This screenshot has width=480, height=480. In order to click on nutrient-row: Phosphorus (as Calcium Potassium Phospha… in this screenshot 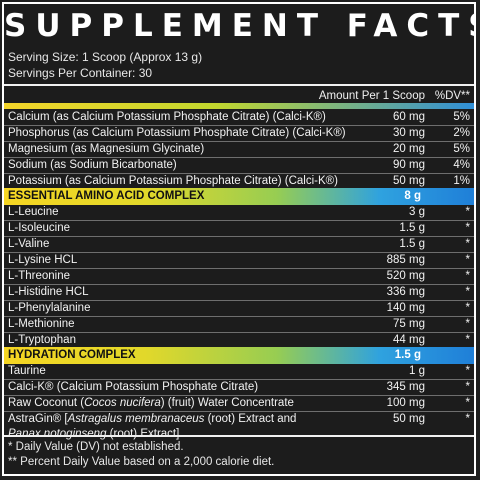, I will do `click(239, 134)`.